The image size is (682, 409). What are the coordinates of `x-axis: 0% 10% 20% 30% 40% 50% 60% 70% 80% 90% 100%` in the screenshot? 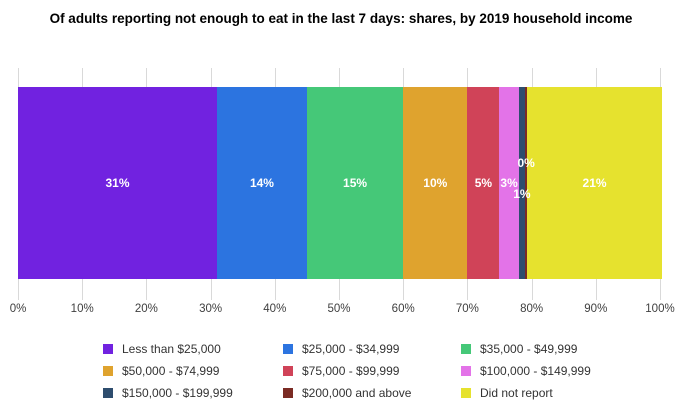 It's located at (342, 311).